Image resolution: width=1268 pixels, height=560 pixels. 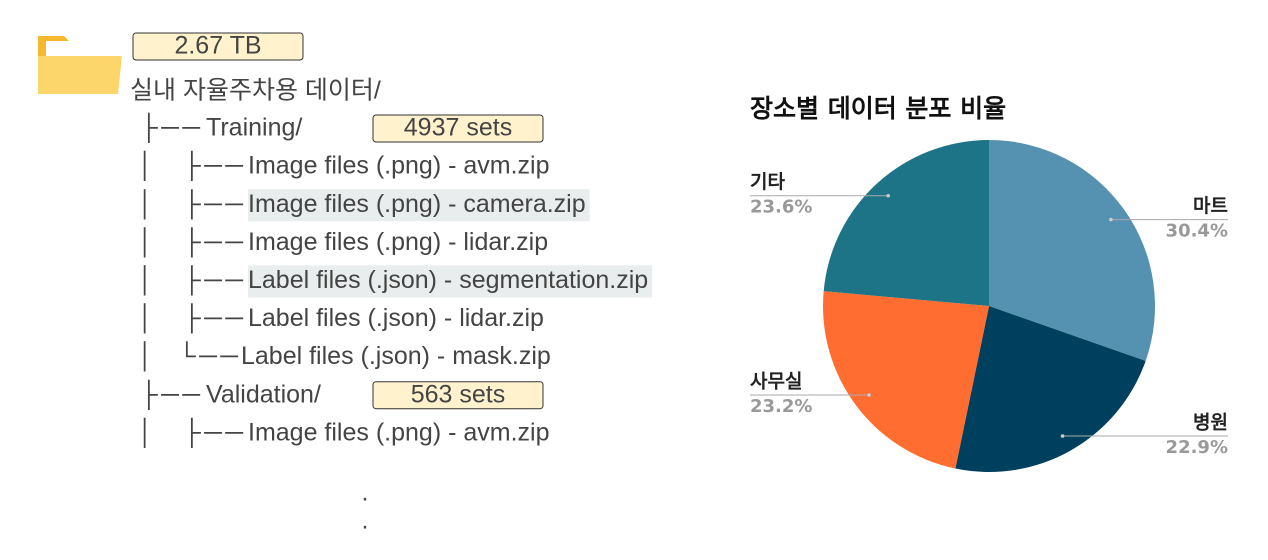 I want to click on badge-label: 563 sets, so click(x=458, y=394).